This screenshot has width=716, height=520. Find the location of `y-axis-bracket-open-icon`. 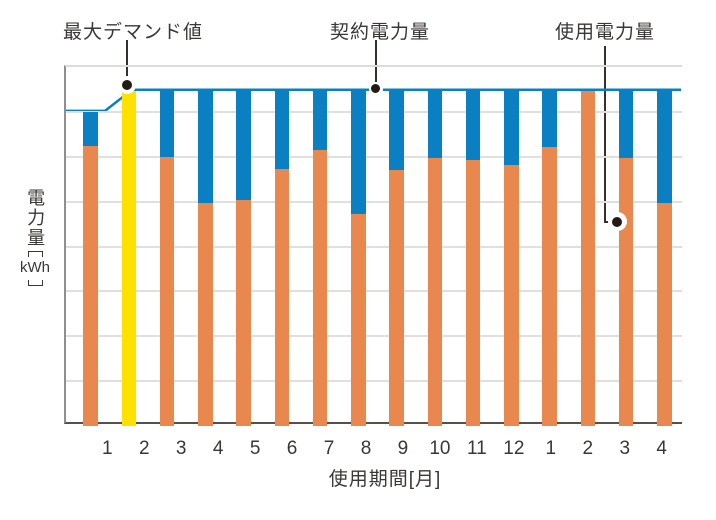

y-axis-bracket-open-icon is located at coordinates (35, 254).